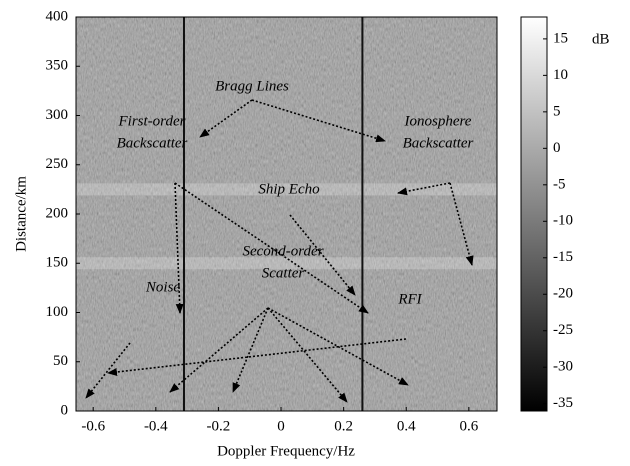 Image resolution: width=630 pixels, height=466 pixels. I want to click on colorbar-tick-label: 10, so click(560, 75).